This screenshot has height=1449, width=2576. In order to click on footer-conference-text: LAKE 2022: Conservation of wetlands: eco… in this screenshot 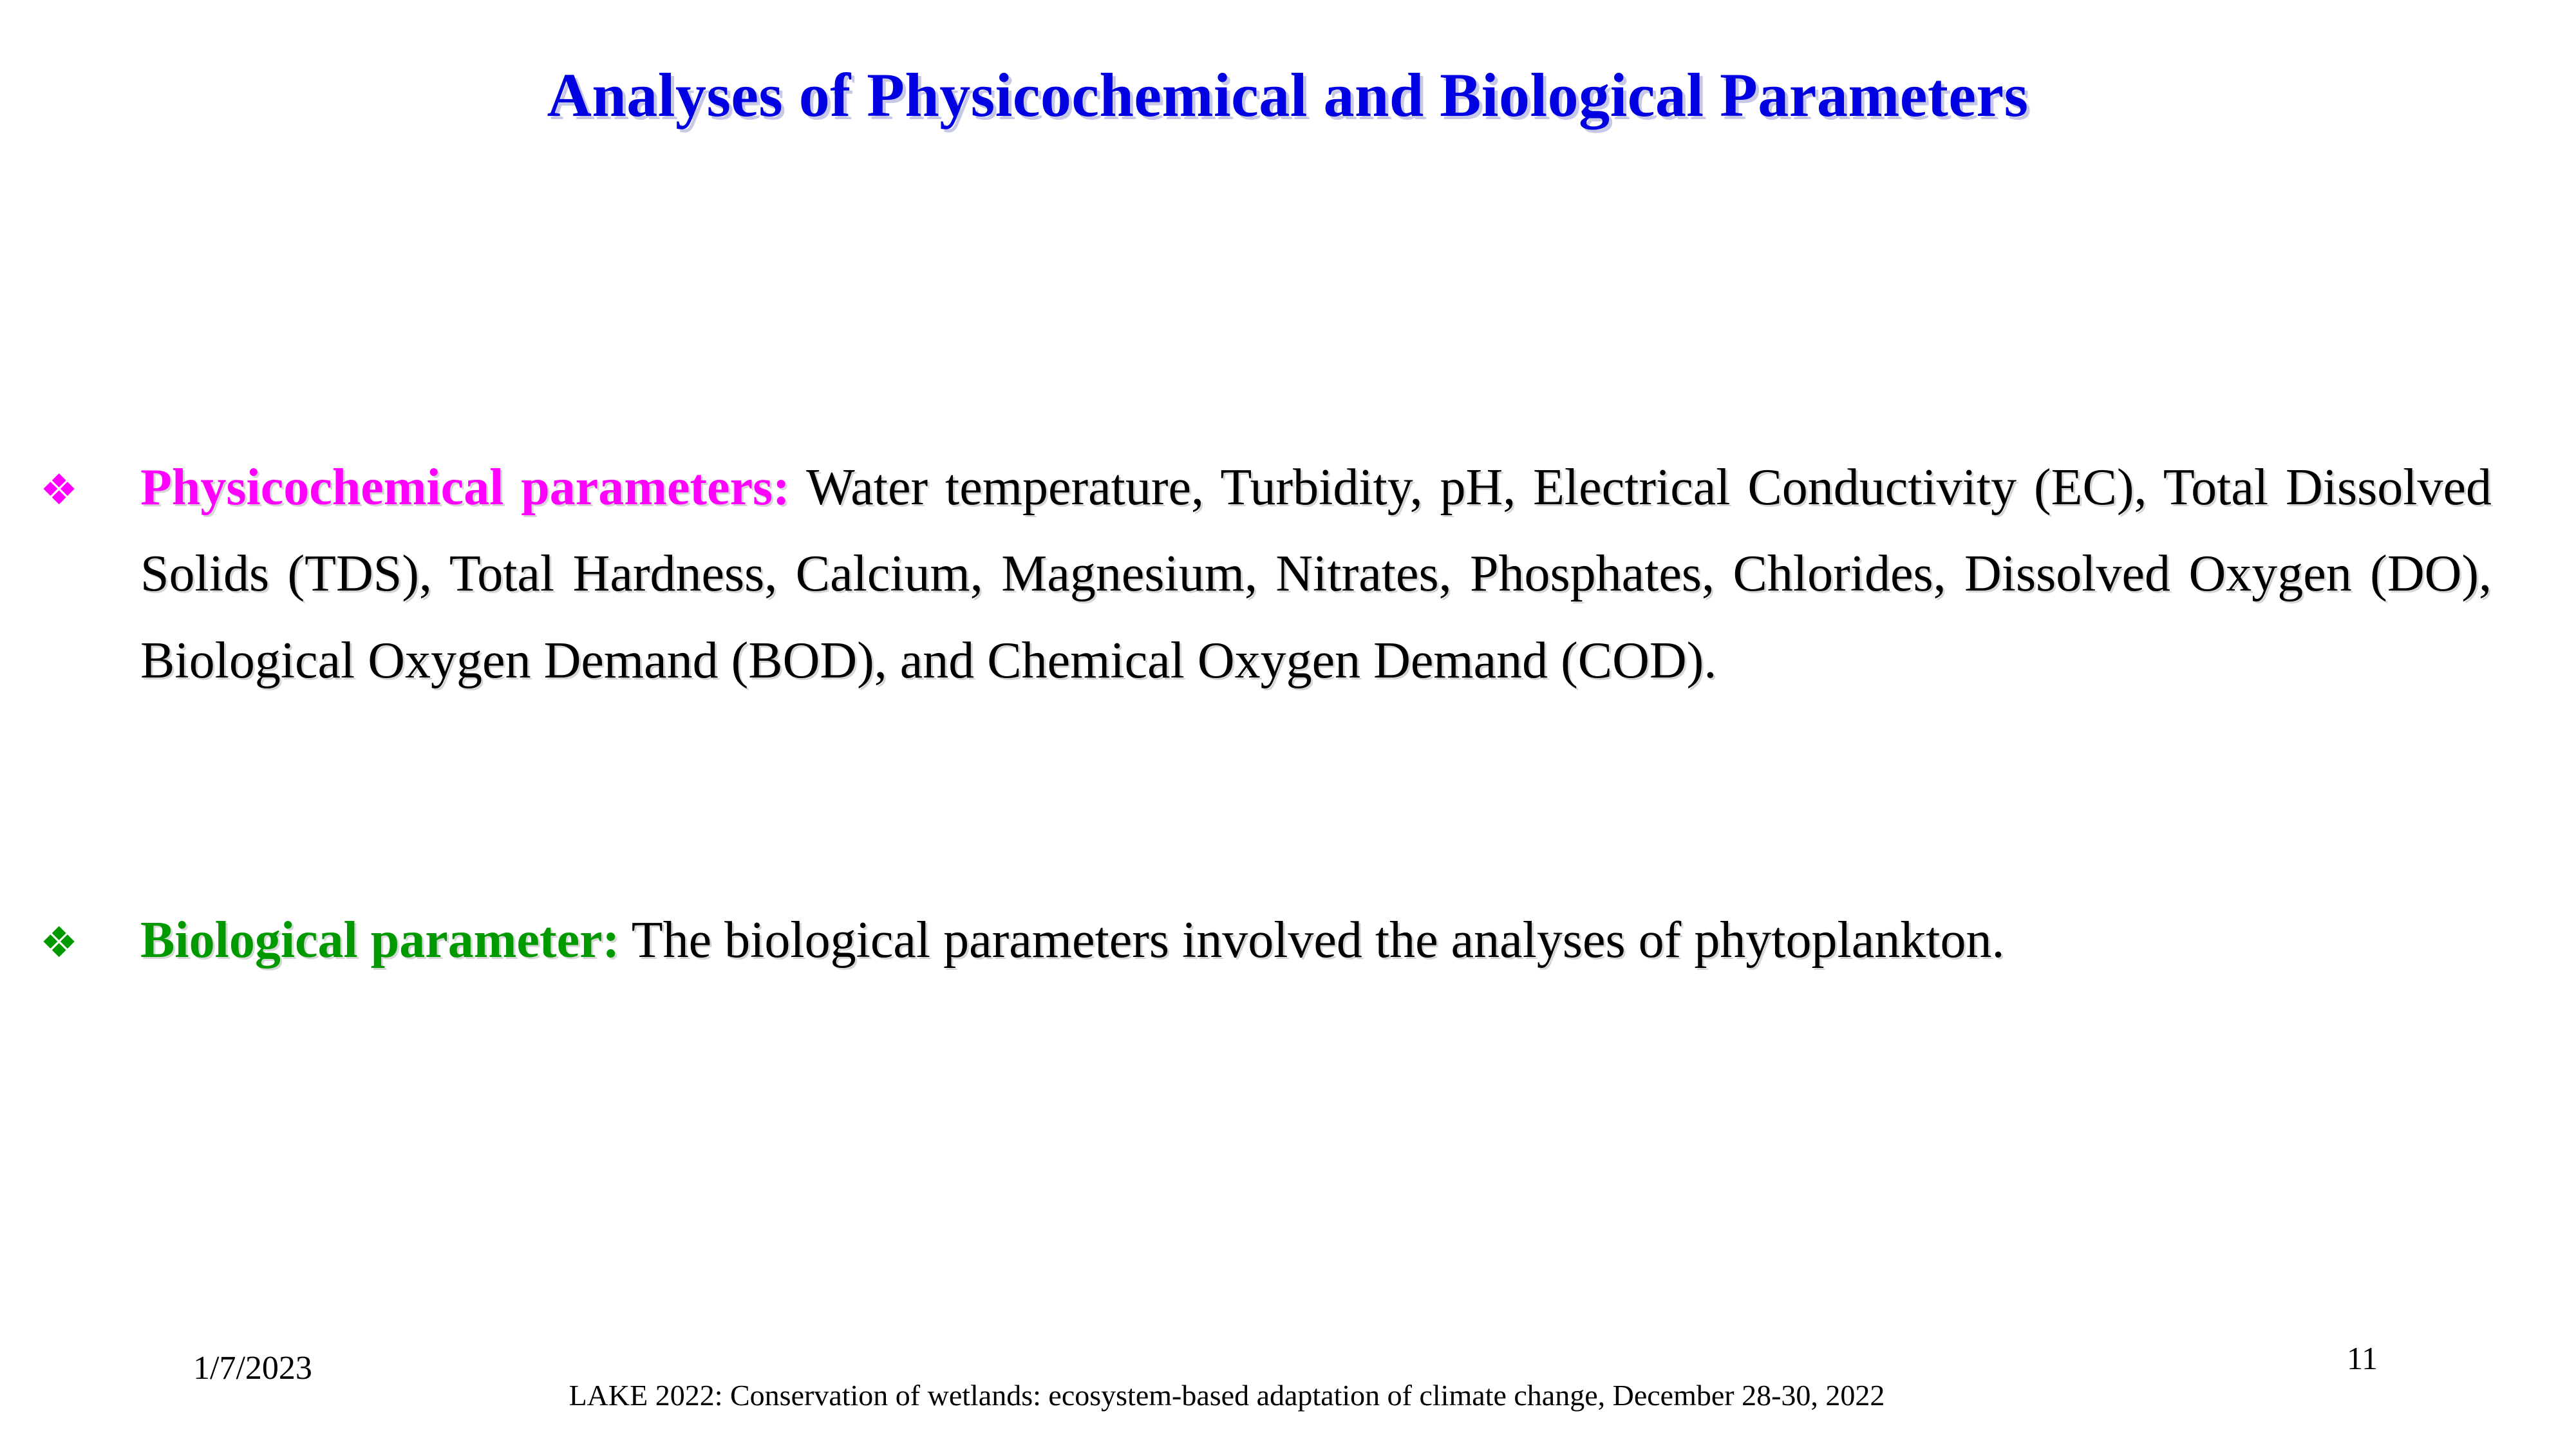, I will do `click(1227, 1395)`.